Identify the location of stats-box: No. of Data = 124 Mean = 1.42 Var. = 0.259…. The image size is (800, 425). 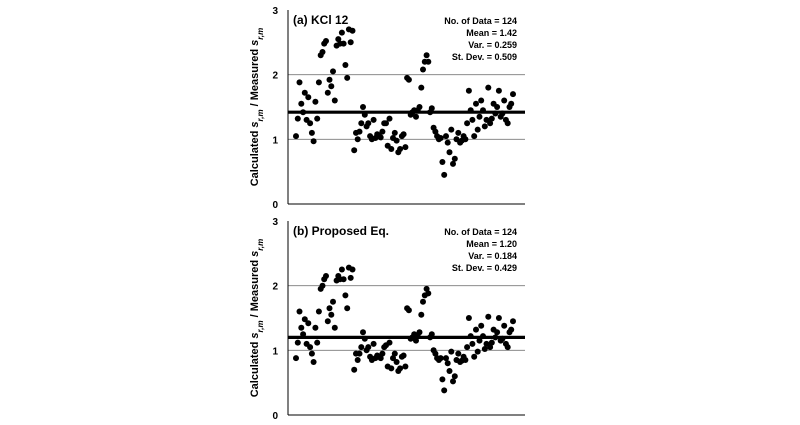
(480, 39).